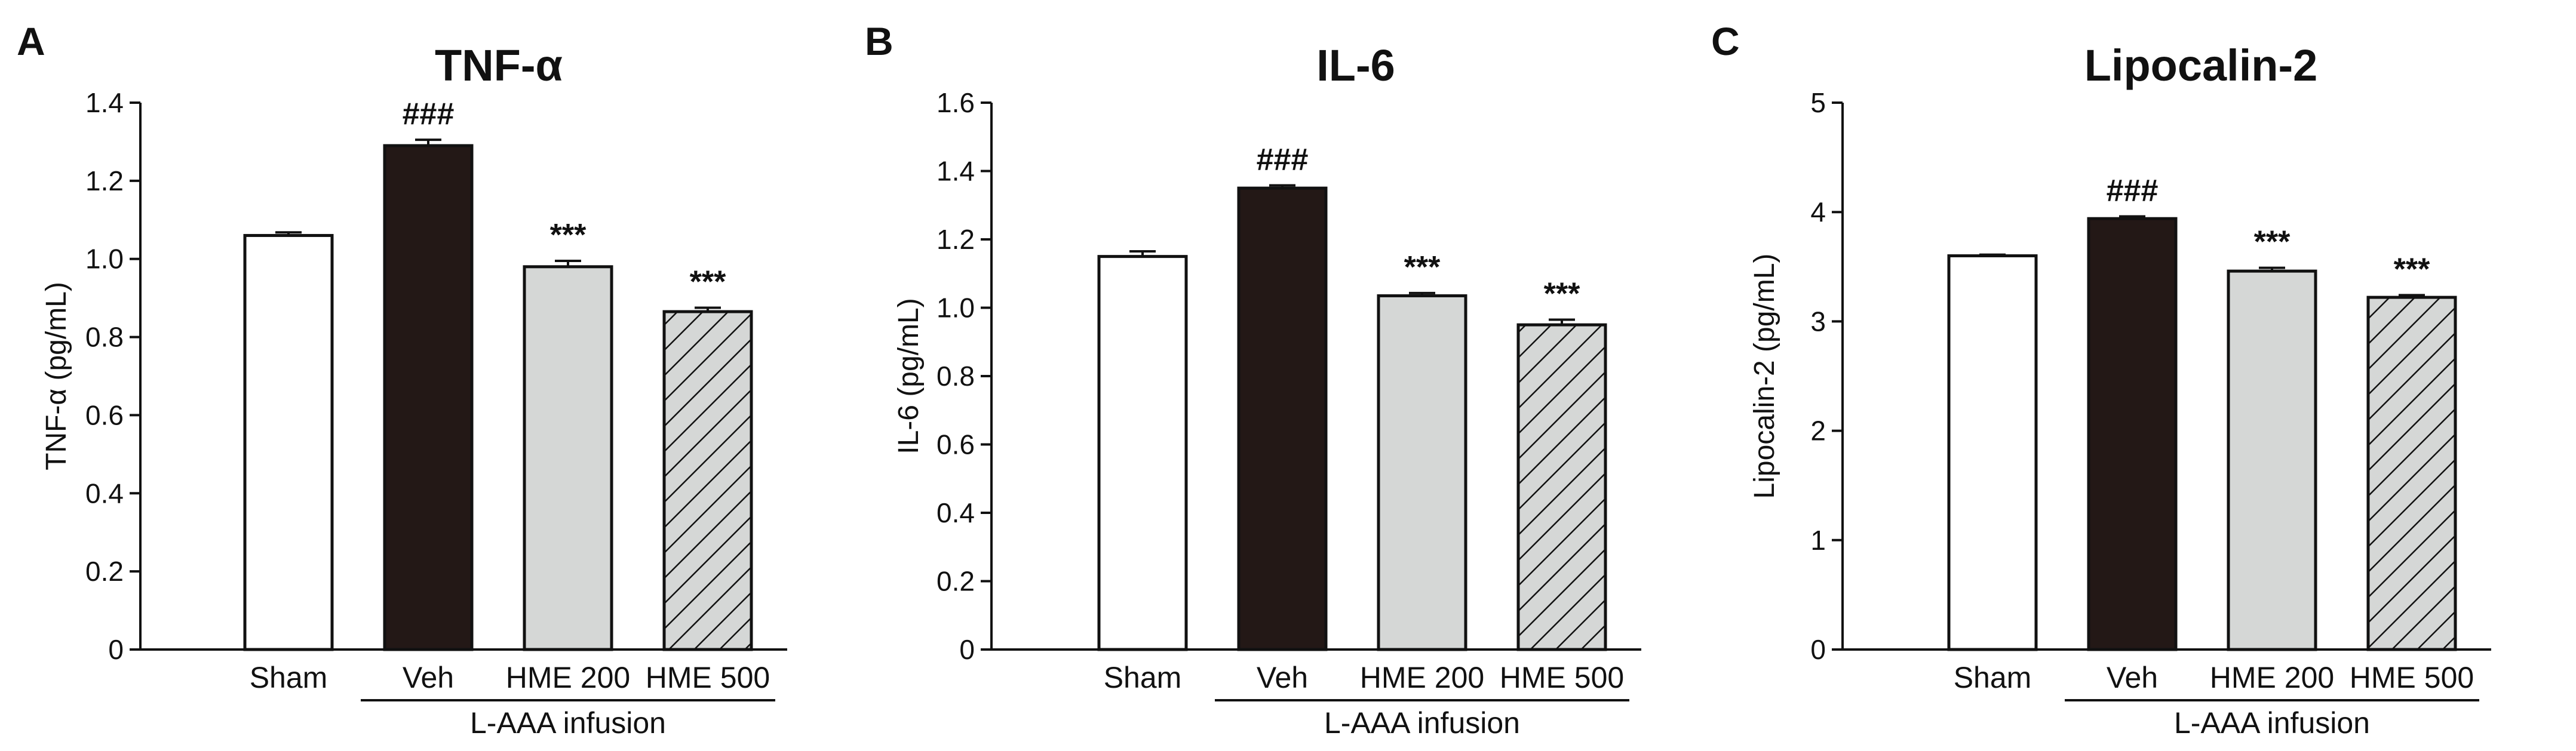  Describe the element at coordinates (1818, 540) in the screenshot. I see `y-tick-label: 1` at that location.